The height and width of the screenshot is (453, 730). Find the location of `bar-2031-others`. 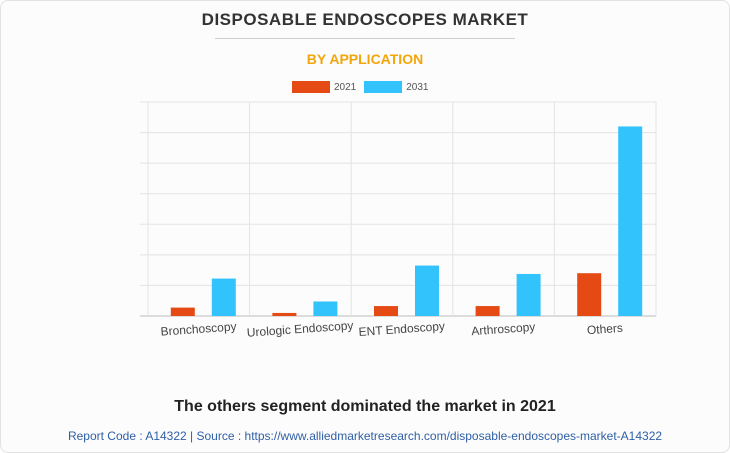

bar-2031-others is located at coordinates (630, 221).